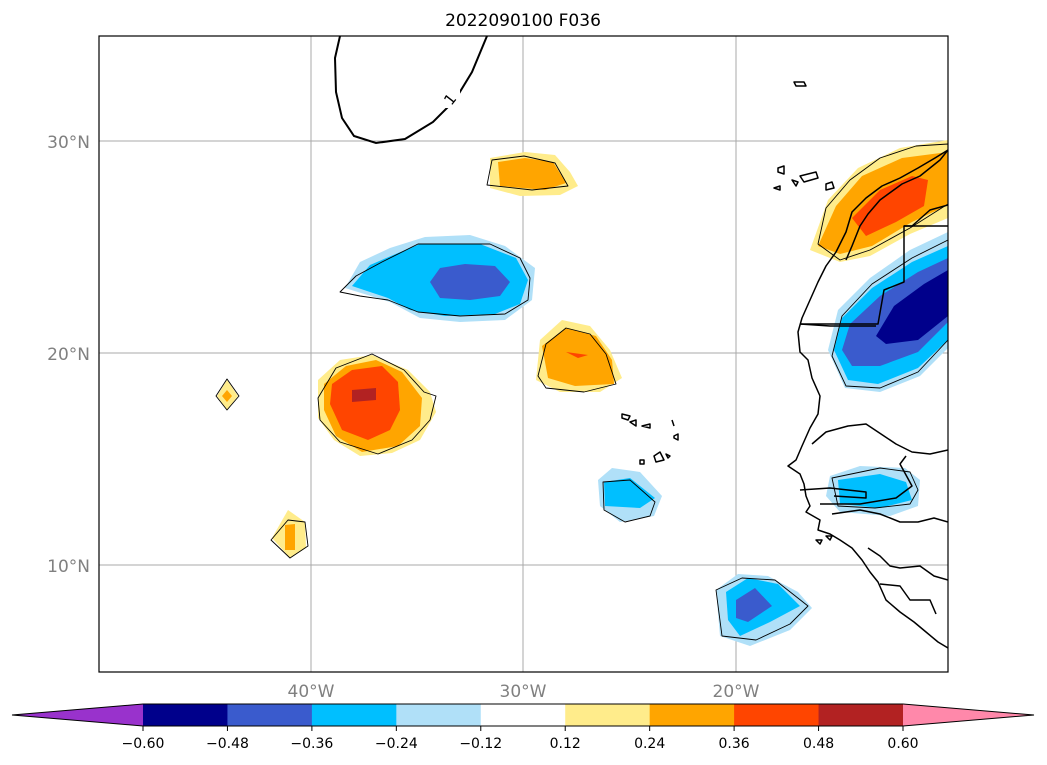 This screenshot has height=765, width=1047. What do you see at coordinates (68, 567) in the screenshot?
I see `lat-label-10n: 10°N` at bounding box center [68, 567].